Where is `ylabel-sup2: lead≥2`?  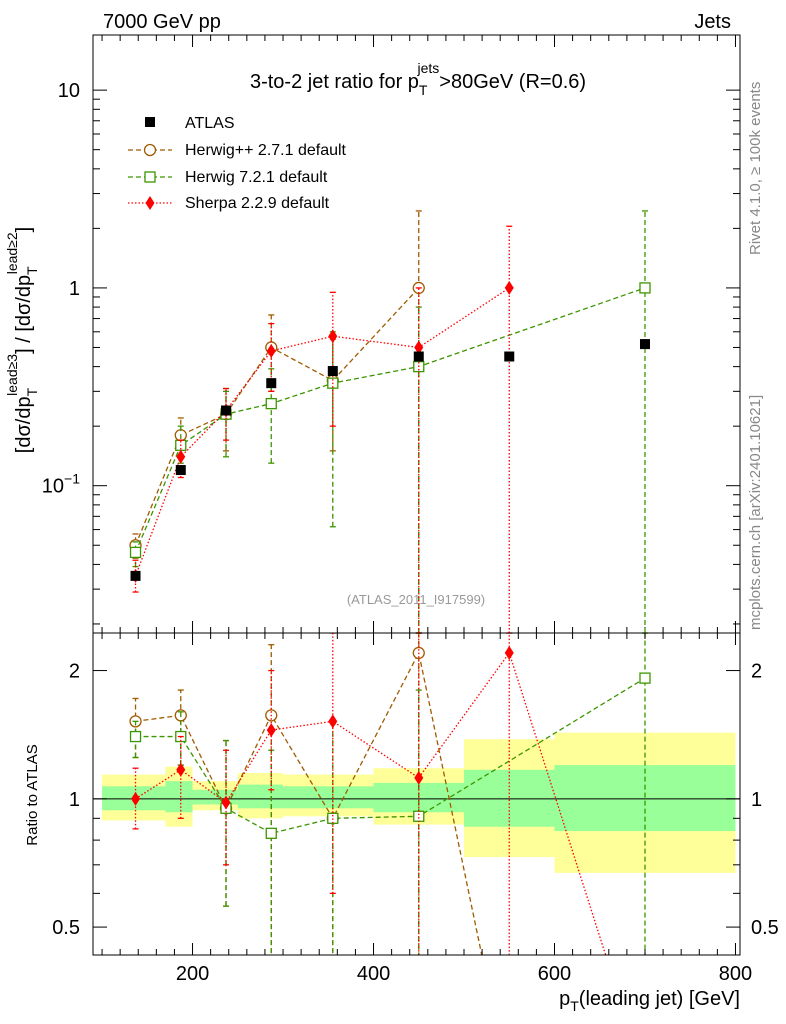
ylabel-sup2: lead≥2 is located at coordinates (12, 253).